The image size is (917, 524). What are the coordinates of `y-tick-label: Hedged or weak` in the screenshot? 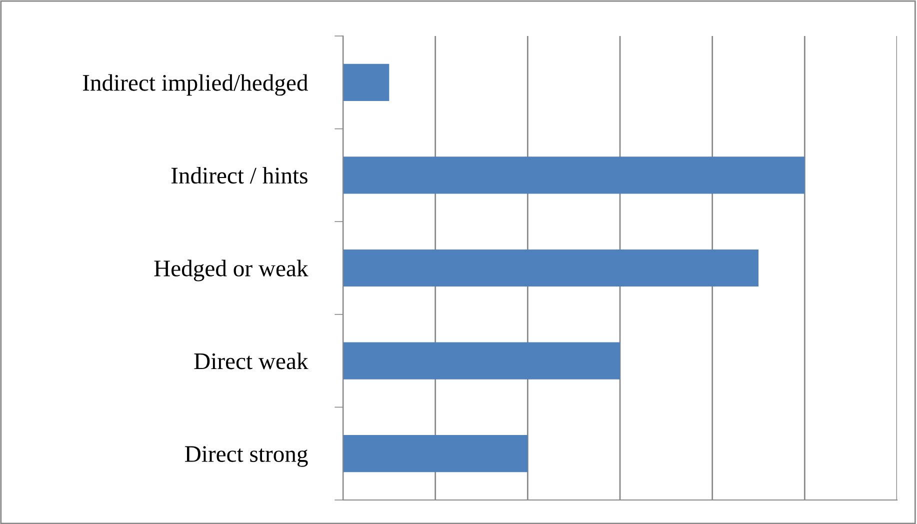 It's located at (231, 271).